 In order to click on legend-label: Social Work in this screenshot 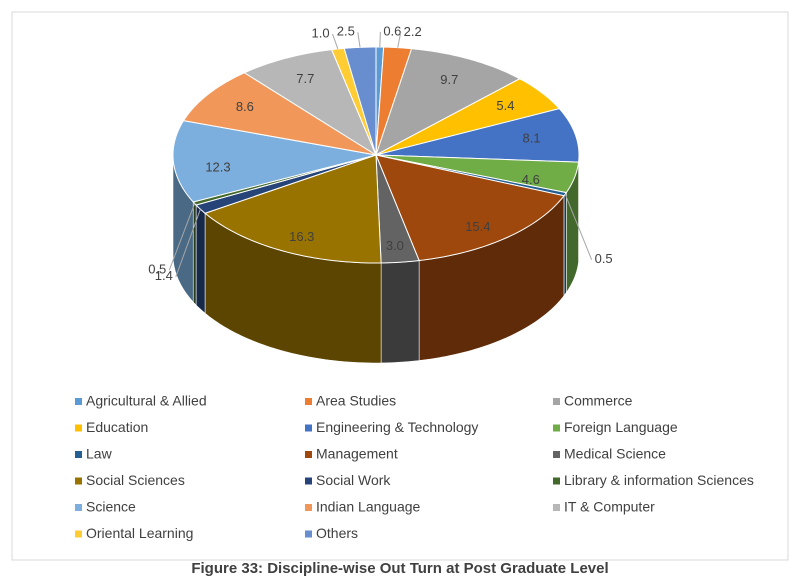, I will do `click(353, 480)`.